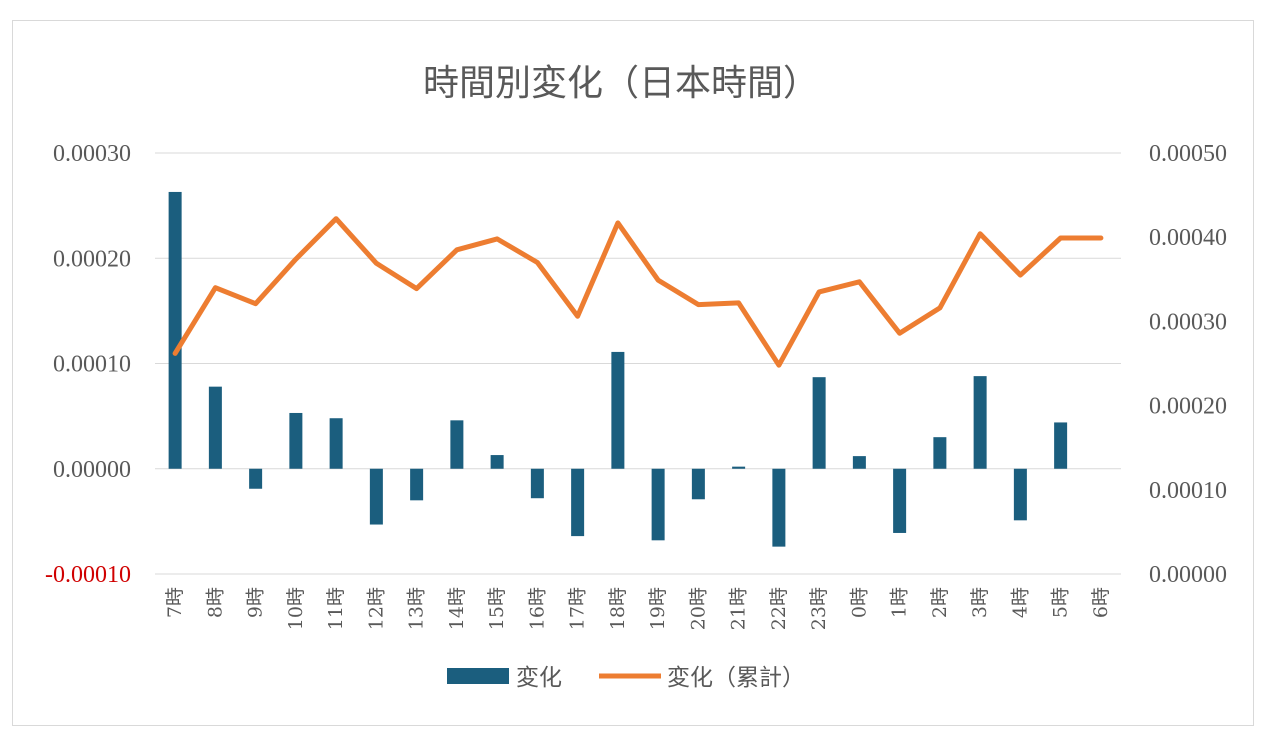  Describe the element at coordinates (1188, 238) in the screenshot. I see `right-tick-label: 0.00040` at that location.